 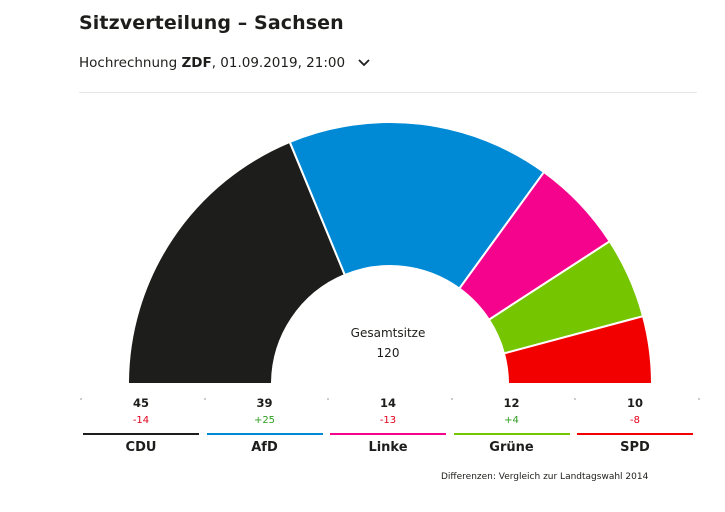 I want to click on party-column-cdu: 45 -14 CDU, so click(x=141, y=425).